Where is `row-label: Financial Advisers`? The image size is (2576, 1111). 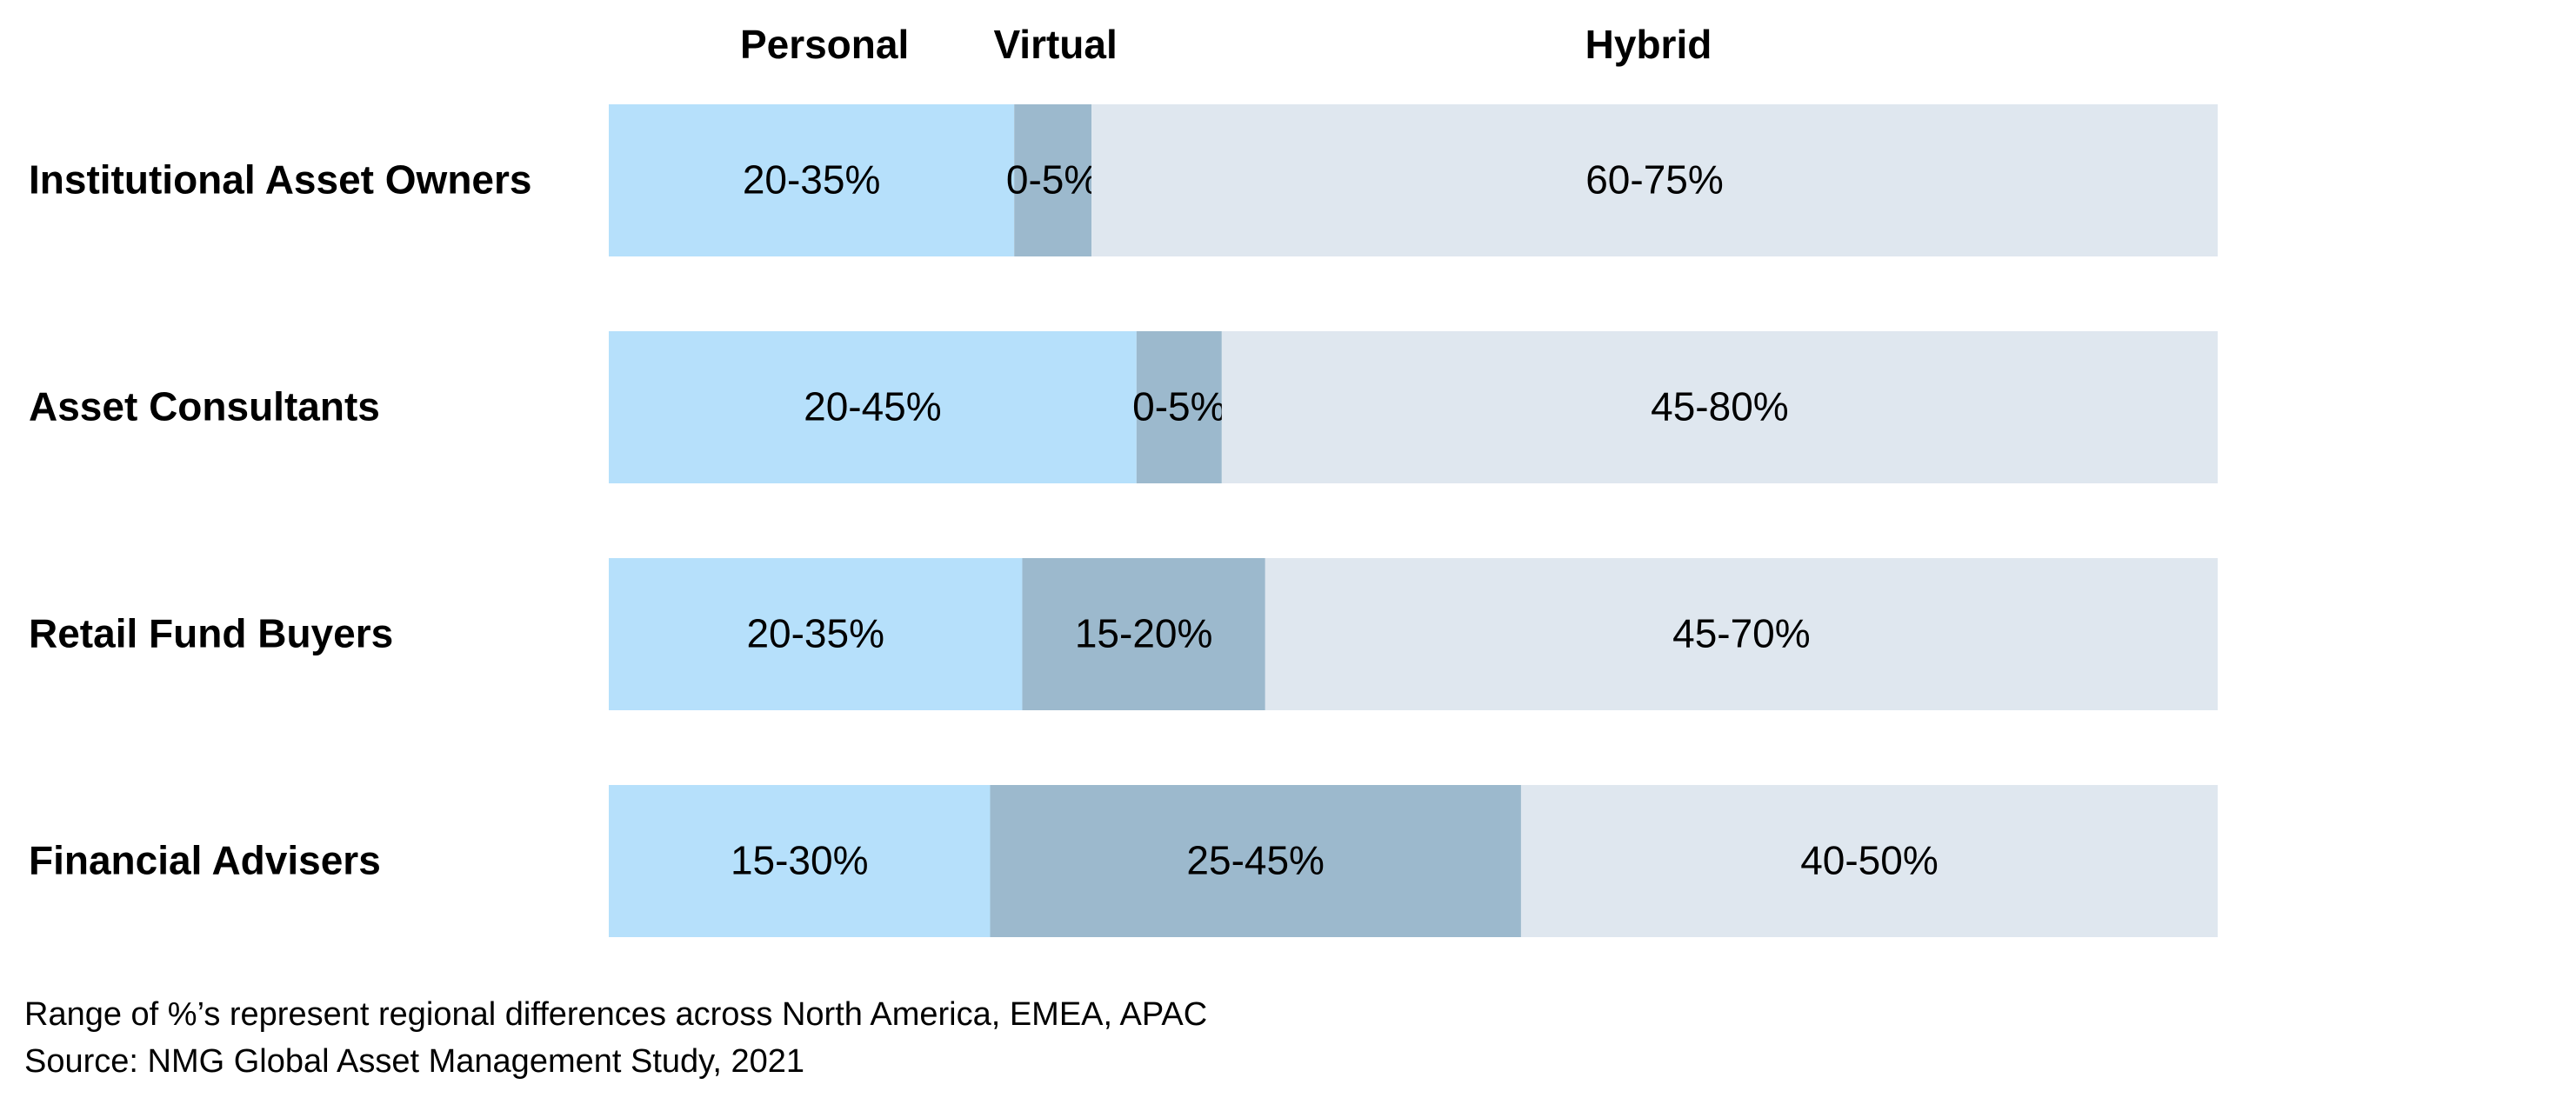 row-label: Financial Advisers is located at coordinates (205, 860).